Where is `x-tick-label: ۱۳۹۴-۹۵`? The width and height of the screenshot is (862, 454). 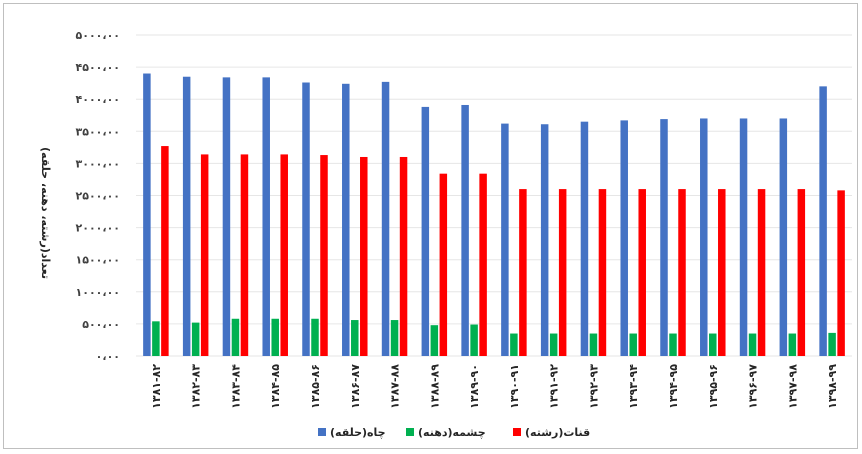 x-tick-label: ۱۳۹۴-۹۵ is located at coordinates (673, 386).